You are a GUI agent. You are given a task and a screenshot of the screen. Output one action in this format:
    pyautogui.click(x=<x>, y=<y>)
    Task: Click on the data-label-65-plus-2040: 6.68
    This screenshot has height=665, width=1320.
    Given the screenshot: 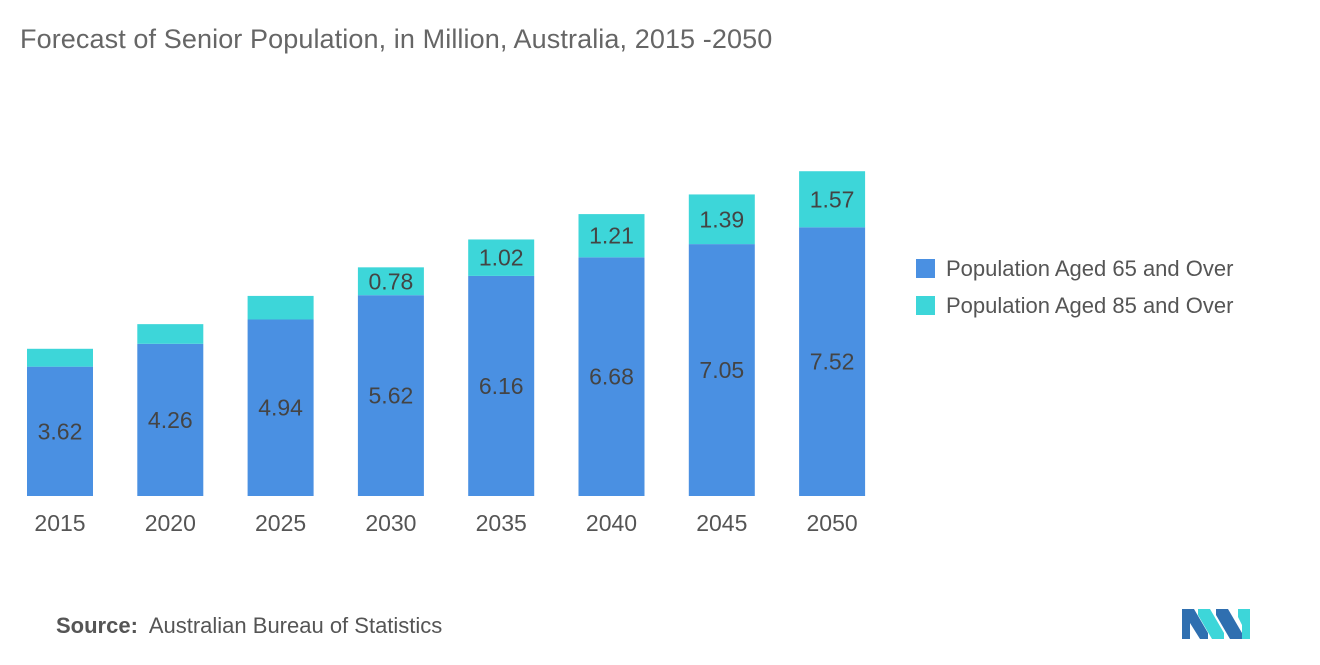 What is the action you would take?
    pyautogui.click(x=611, y=377)
    